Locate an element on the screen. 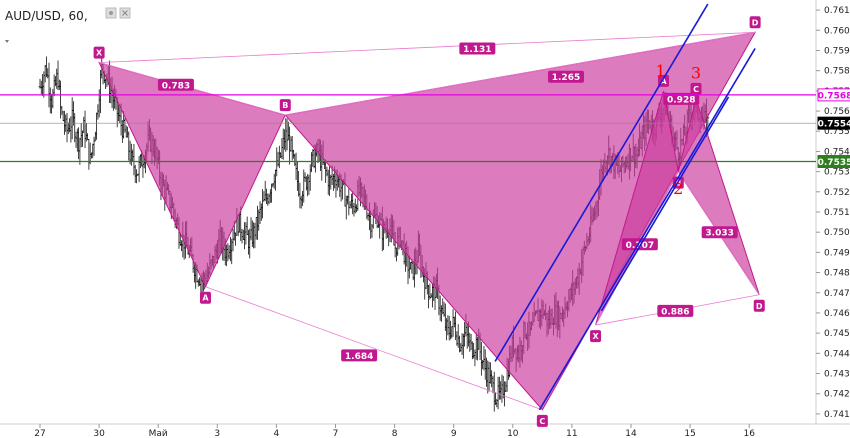 Image resolution: width=850 pixels, height=438 pixels. symbol-title: AUD/USD, 60, is located at coordinates (46, 16).